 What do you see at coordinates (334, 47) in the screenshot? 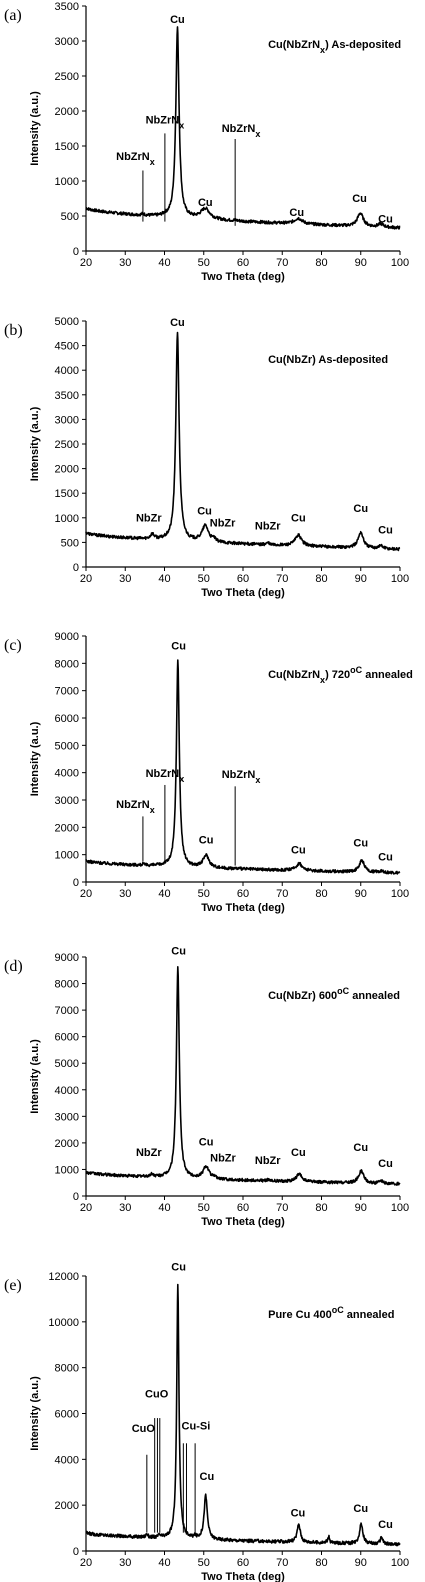
I see `panel-title: Cu(NbZrNx) As-deposited` at bounding box center [334, 47].